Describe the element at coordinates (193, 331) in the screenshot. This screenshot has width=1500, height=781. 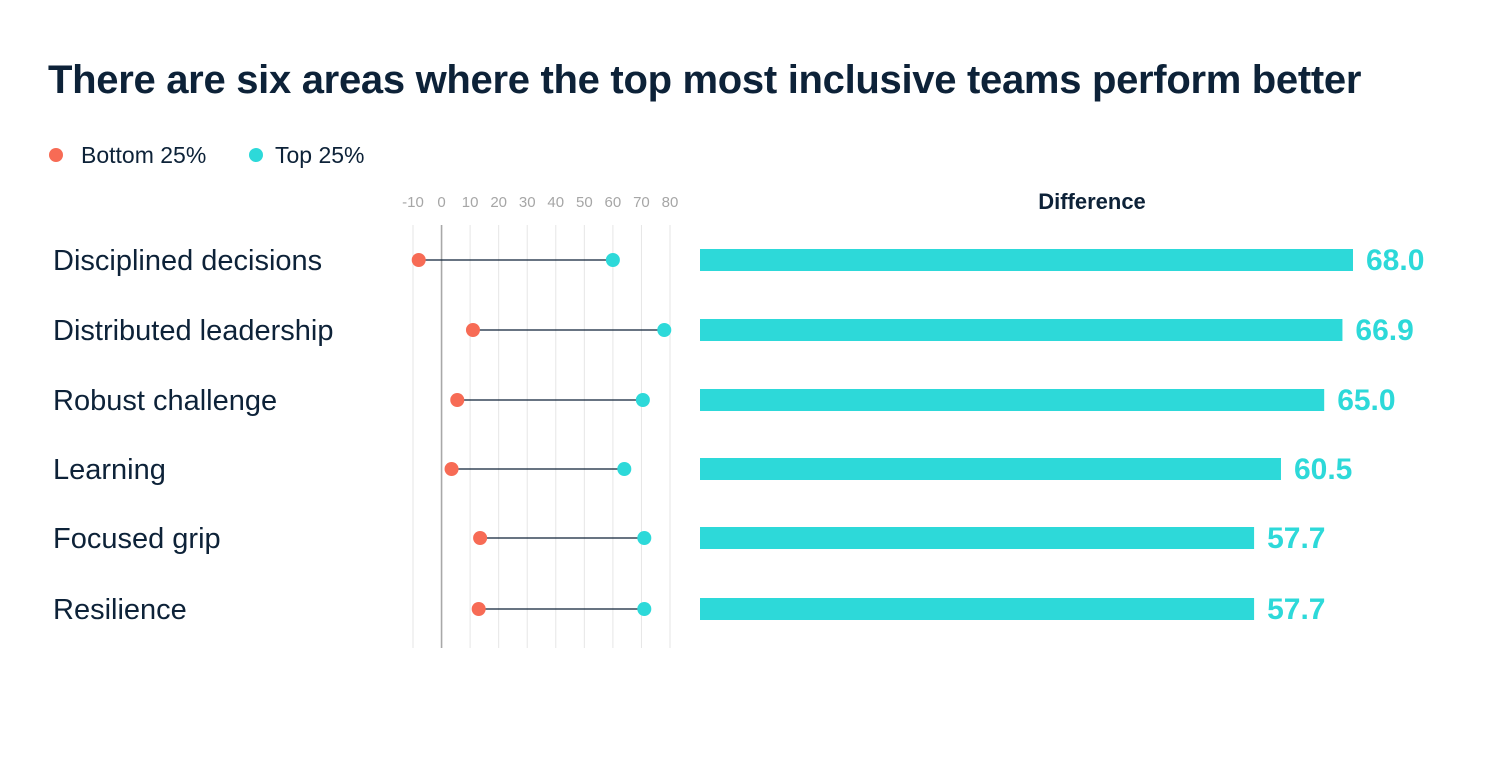
I see `category-label: Distributed leadership` at that location.